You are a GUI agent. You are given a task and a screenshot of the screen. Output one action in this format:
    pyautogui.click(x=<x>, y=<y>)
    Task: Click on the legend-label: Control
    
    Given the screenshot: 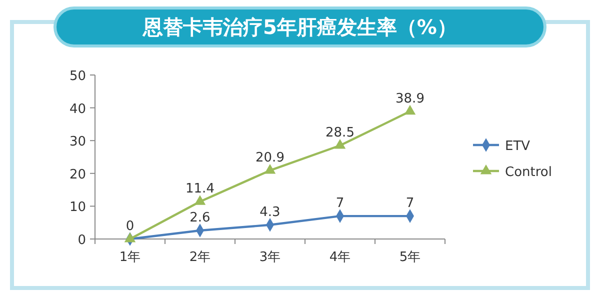 What is the action you would take?
    pyautogui.click(x=528, y=172)
    